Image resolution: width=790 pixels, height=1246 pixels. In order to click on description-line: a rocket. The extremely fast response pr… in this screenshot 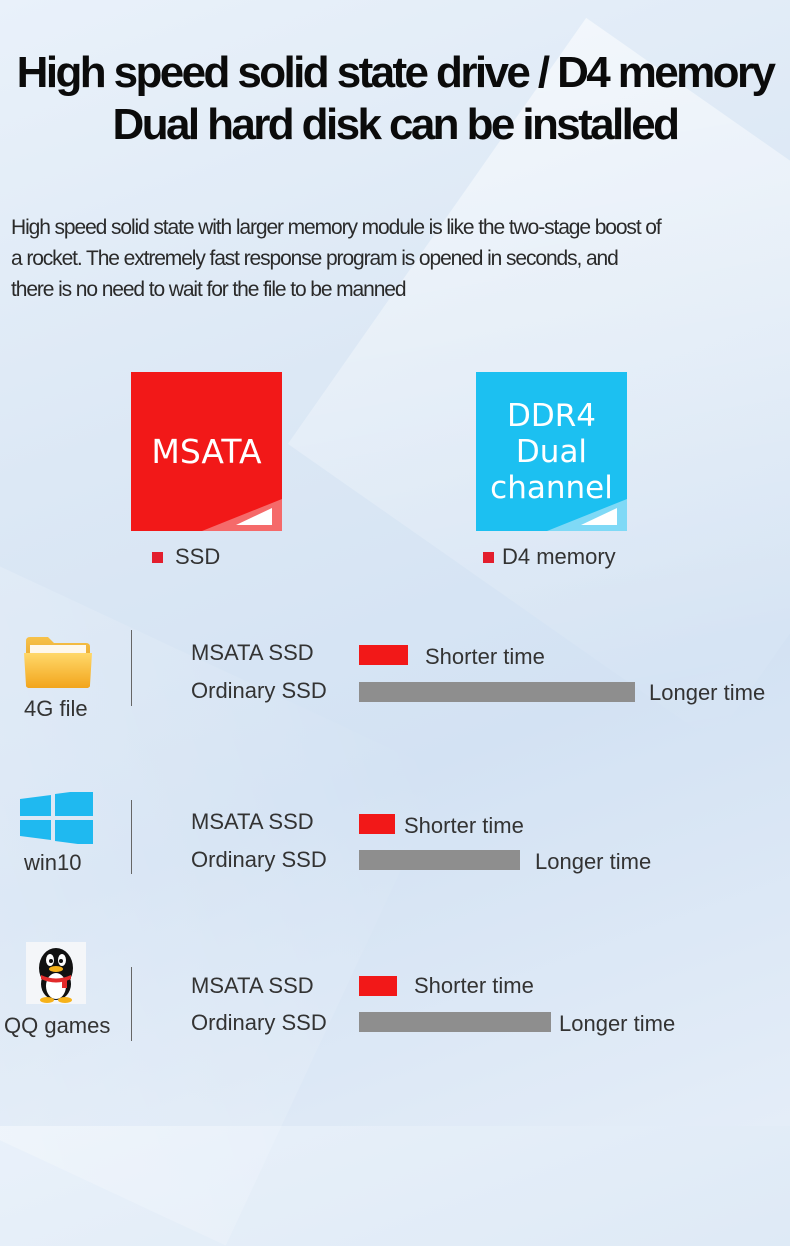, I will do `click(315, 258)`.